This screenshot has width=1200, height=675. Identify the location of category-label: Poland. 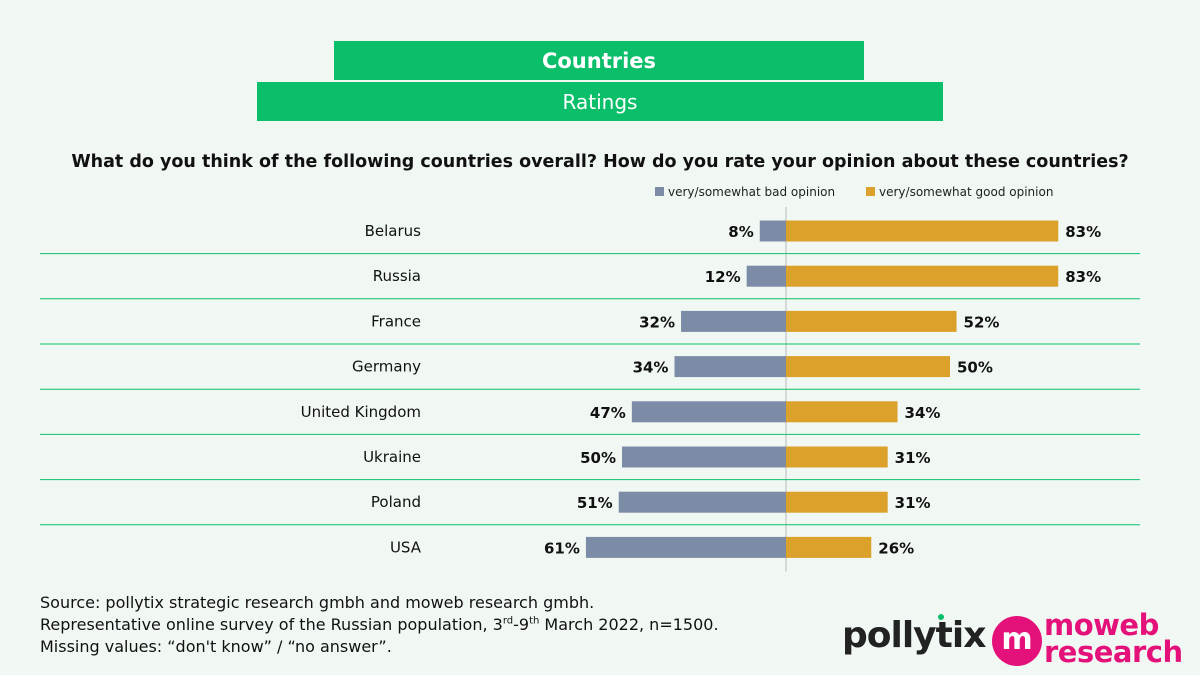
(396, 502).